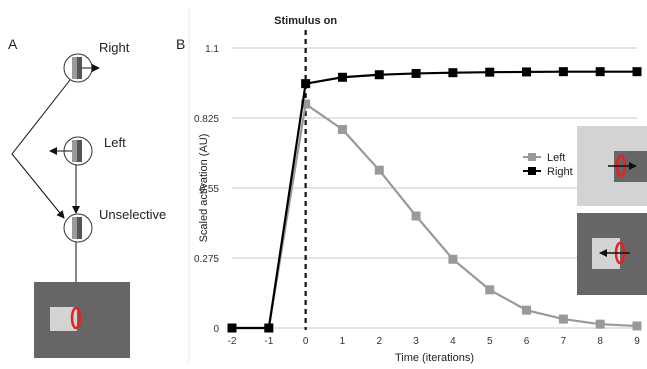  What do you see at coordinates (232, 341) in the screenshot?
I see `x-tick-label: -2` at bounding box center [232, 341].